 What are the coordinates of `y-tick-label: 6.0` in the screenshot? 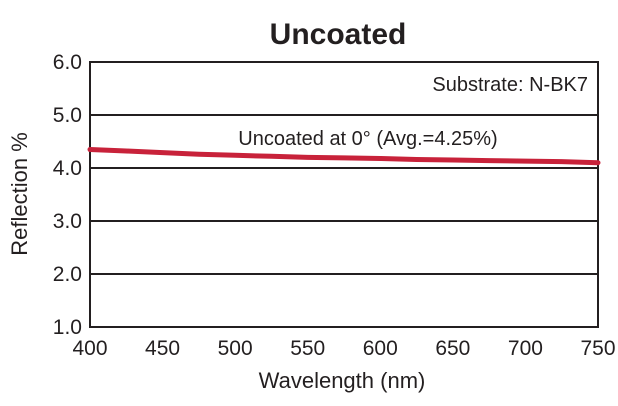 It's located at (67, 62).